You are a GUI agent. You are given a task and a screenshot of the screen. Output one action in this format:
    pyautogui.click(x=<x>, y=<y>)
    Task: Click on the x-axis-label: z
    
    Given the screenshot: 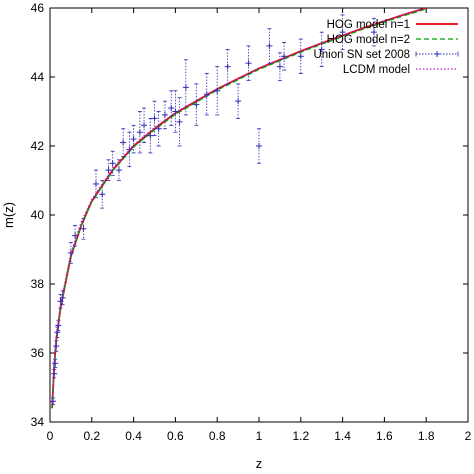 What is the action you would take?
    pyautogui.click(x=259, y=463)
    